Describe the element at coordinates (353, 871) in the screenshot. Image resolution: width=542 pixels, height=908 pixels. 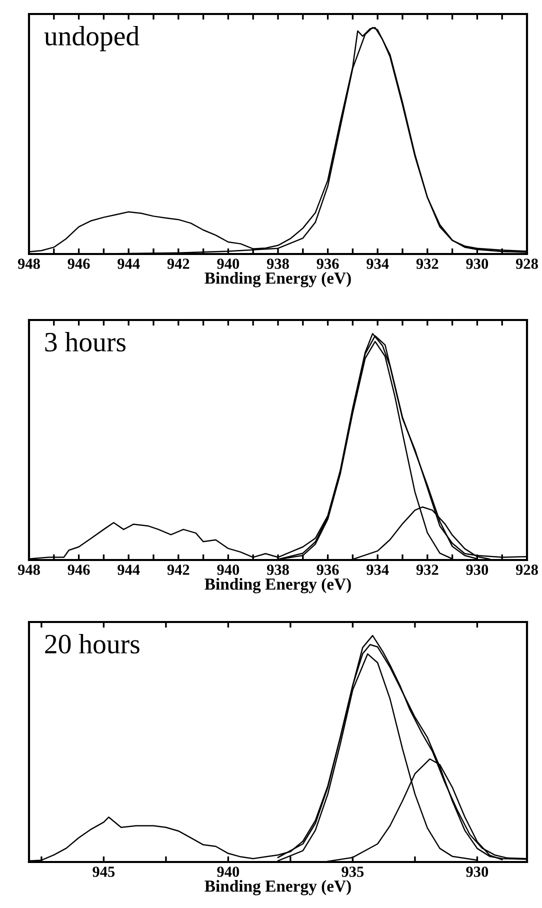
I see `x-tick-label: 935` at that location.